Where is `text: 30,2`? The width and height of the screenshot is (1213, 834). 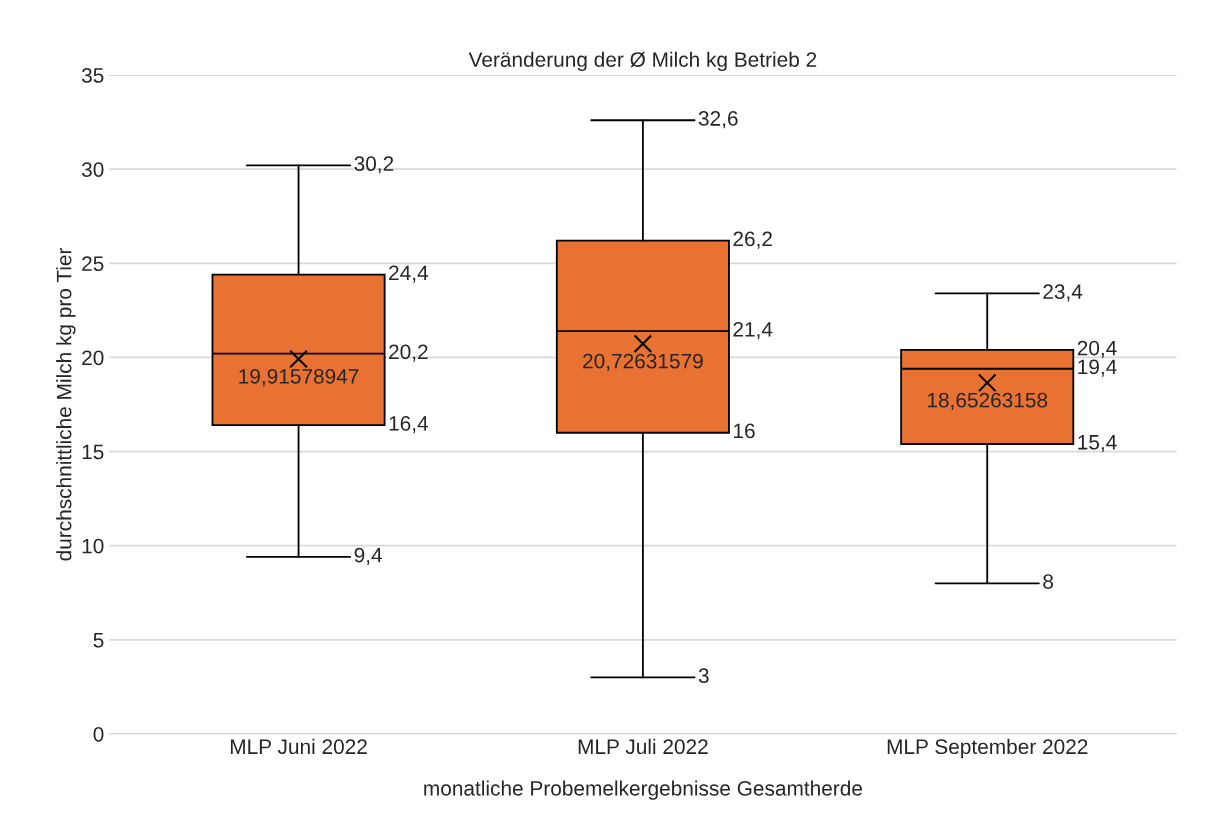
text: 30,2 is located at coordinates (374, 165).